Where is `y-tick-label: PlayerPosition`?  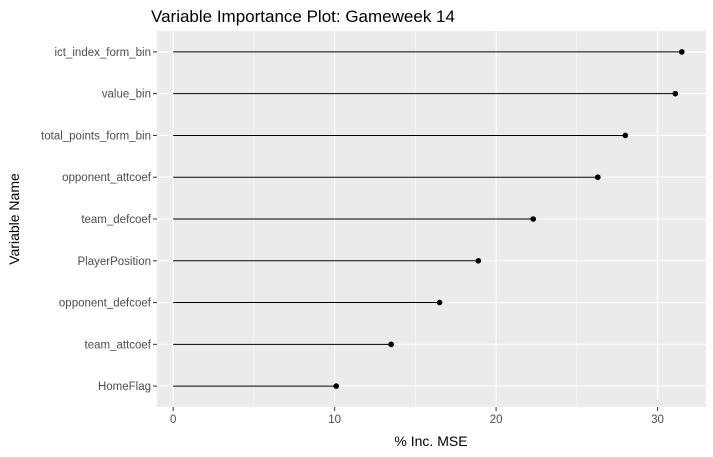
y-tick-label: PlayerPosition is located at coordinates (114, 262).